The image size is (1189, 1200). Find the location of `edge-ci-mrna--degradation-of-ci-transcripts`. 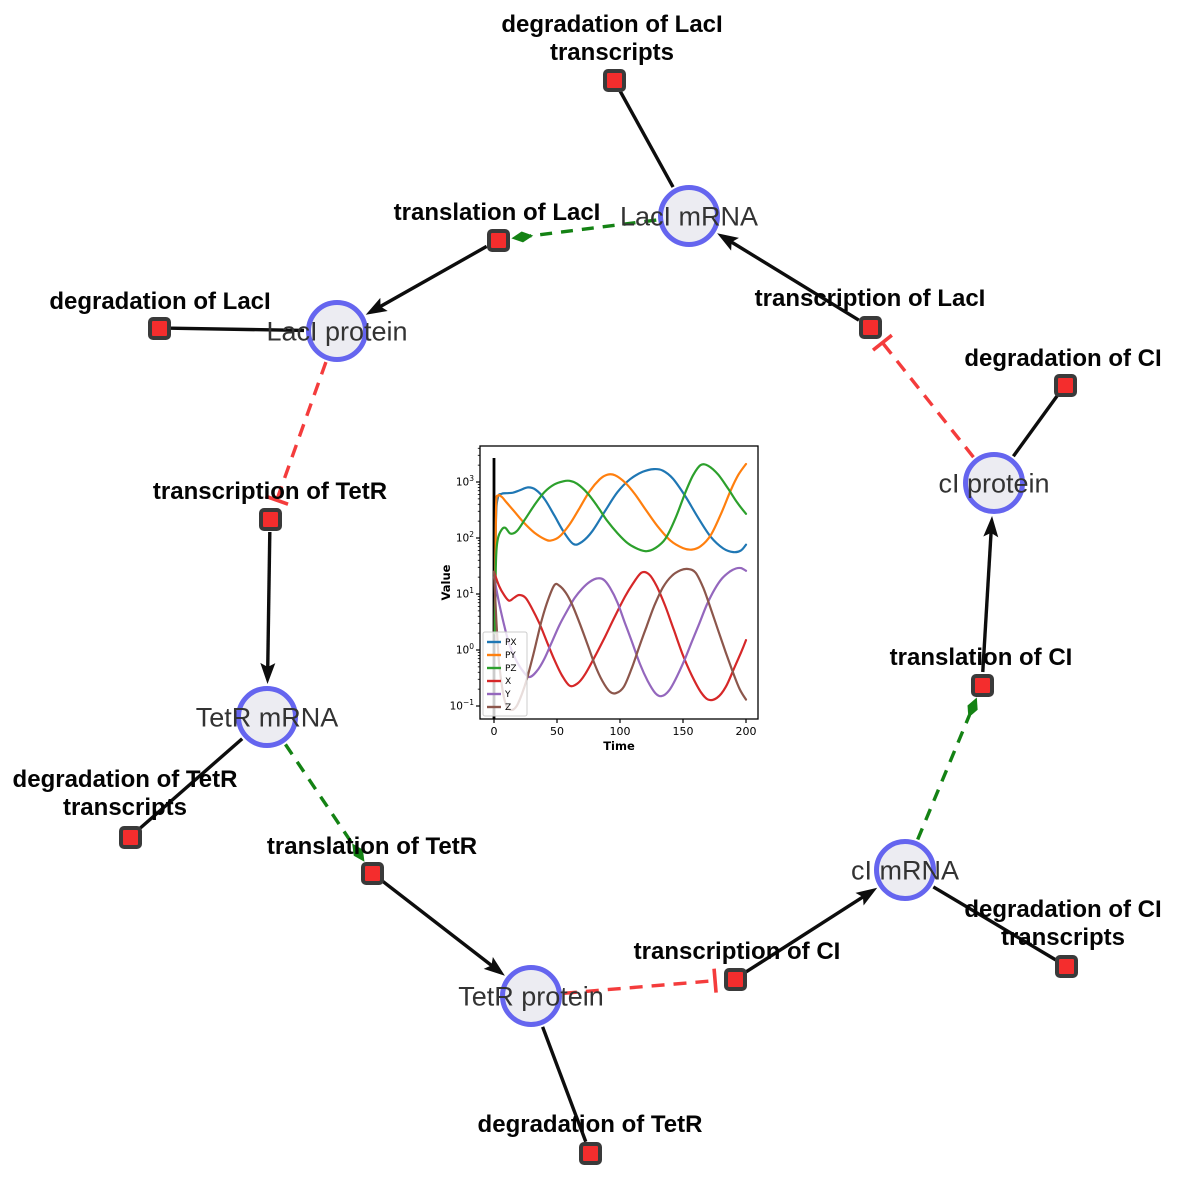

edge-ci-mrna--degradation-of-ci-transcripts is located at coordinates (994, 923).